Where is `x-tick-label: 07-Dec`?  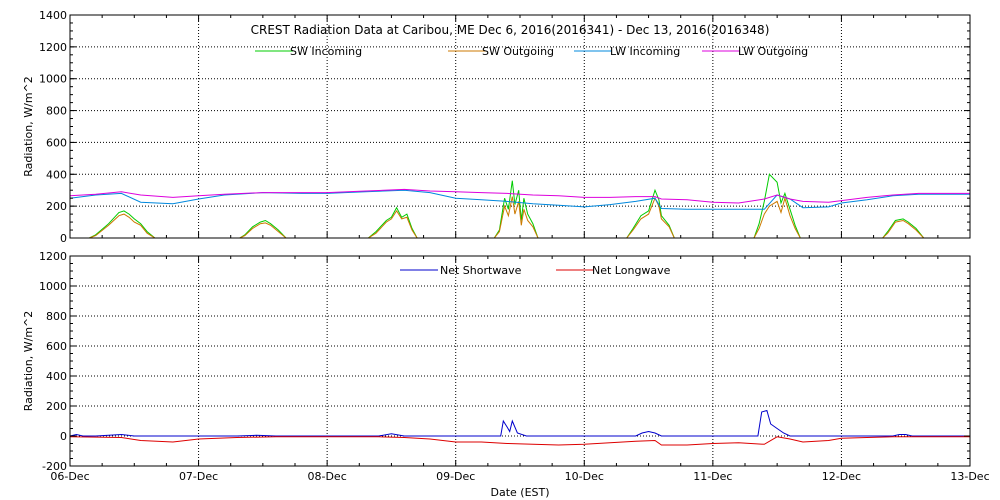 x-tick-label: 07-Dec is located at coordinates (198, 476).